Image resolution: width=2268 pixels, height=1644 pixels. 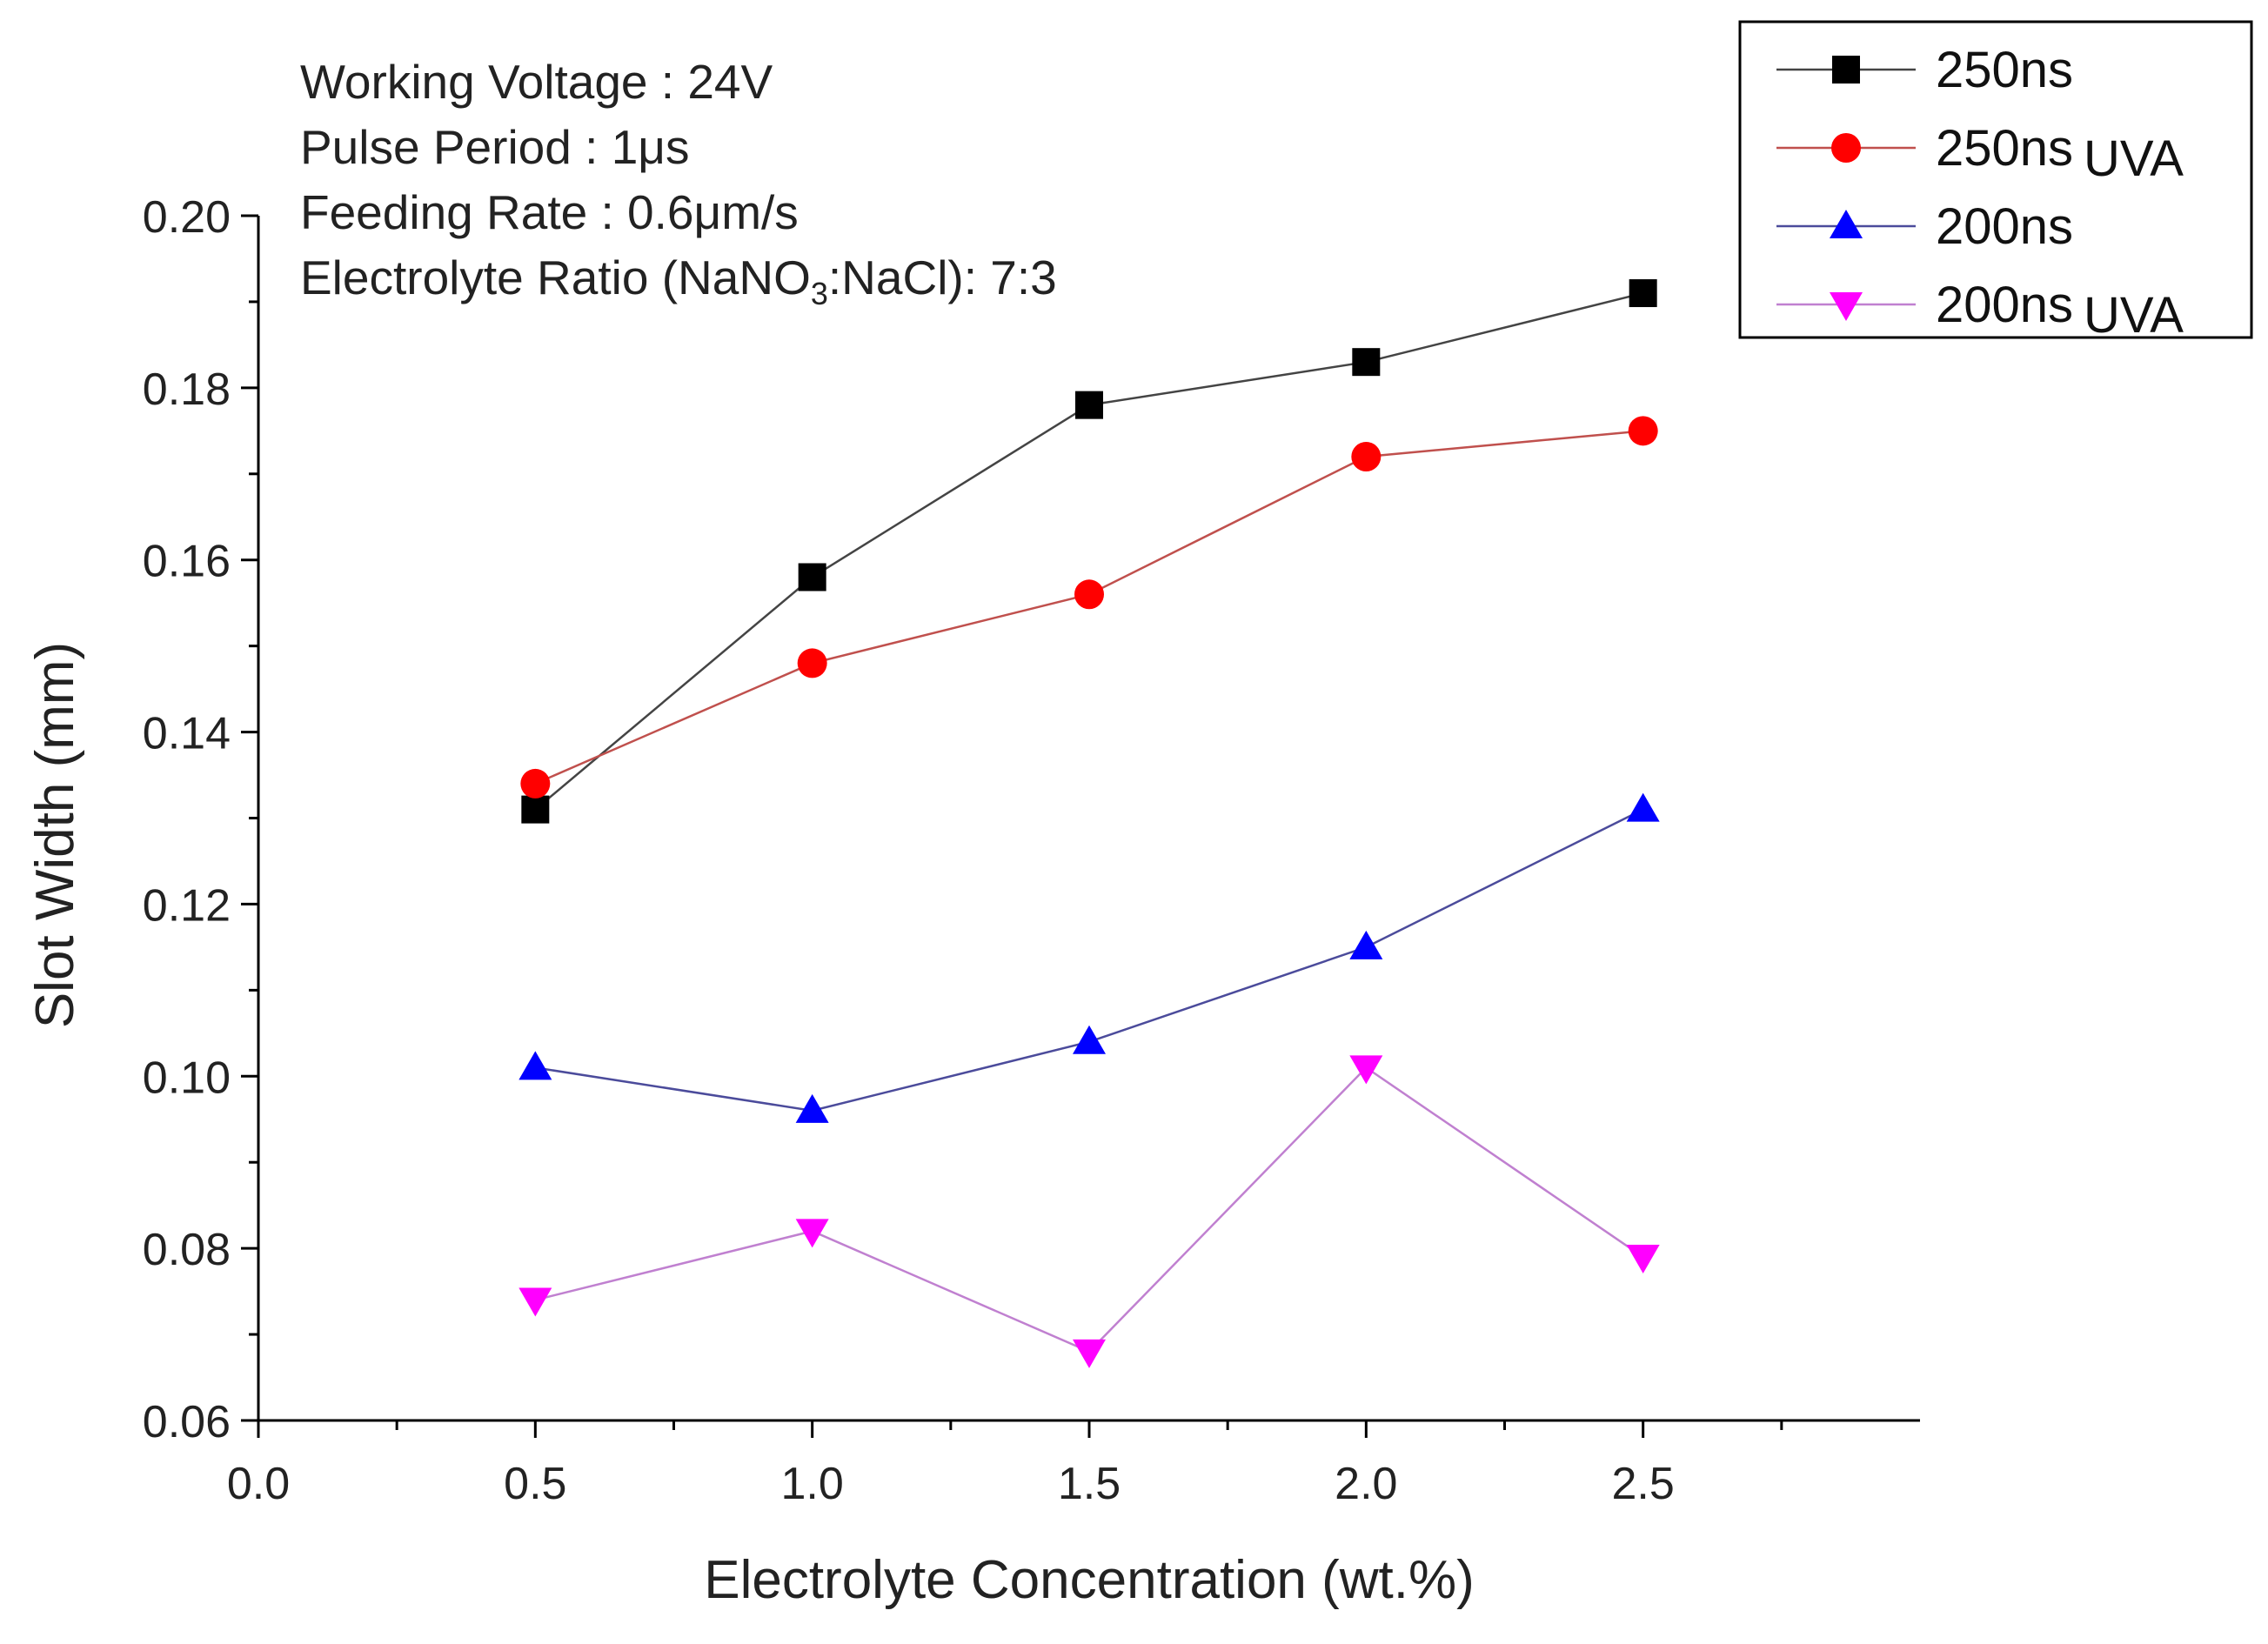 I want to click on y-tick-label: 0.18, so click(x=187, y=389).